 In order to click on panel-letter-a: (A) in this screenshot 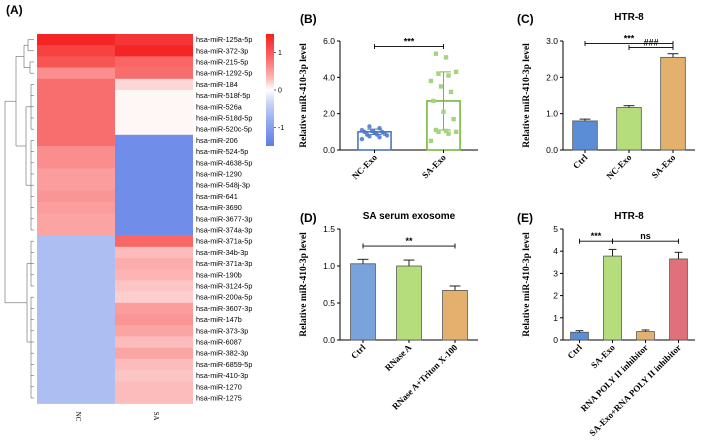, I will do `click(14, 10)`.